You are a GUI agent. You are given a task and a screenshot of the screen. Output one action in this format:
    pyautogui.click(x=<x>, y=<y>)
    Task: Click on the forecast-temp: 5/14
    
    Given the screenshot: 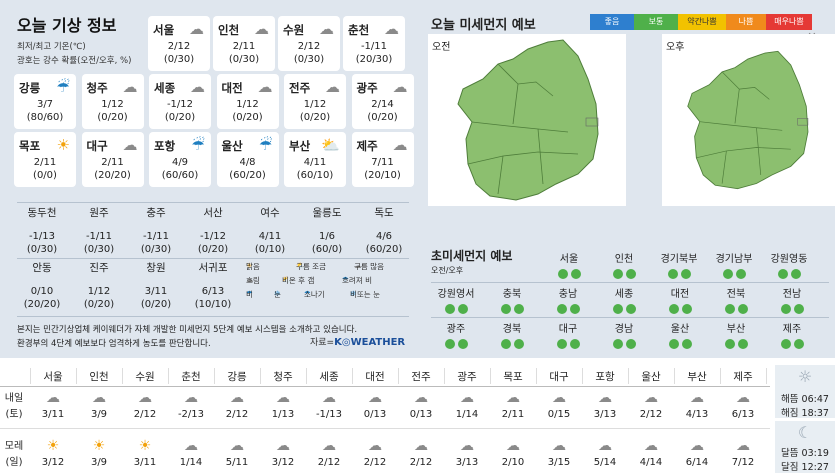 What is the action you would take?
    pyautogui.click(x=605, y=462)
    